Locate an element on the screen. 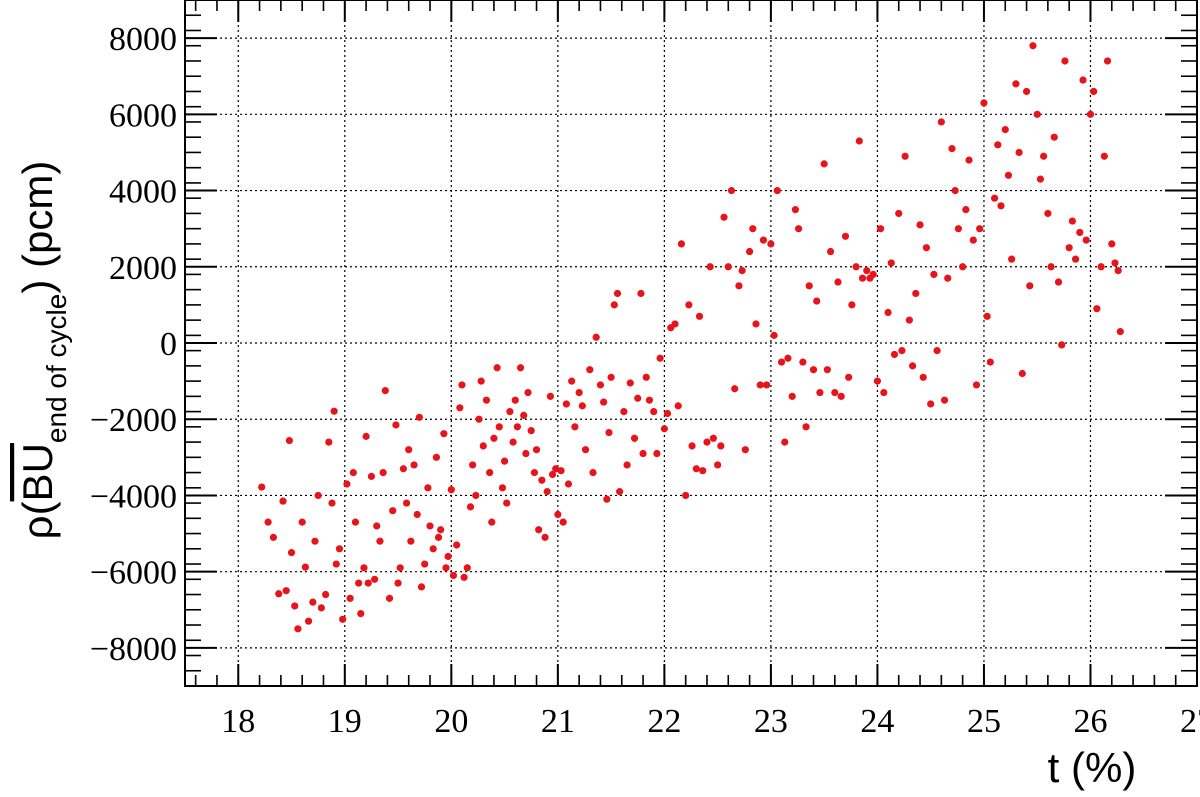  x-tick-label: 25 is located at coordinates (984, 721).